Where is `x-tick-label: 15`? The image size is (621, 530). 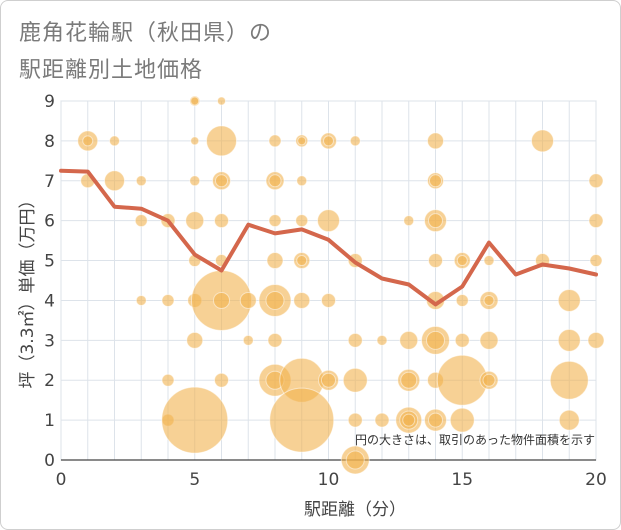
x-tick-label: 15 is located at coordinates (462, 480).